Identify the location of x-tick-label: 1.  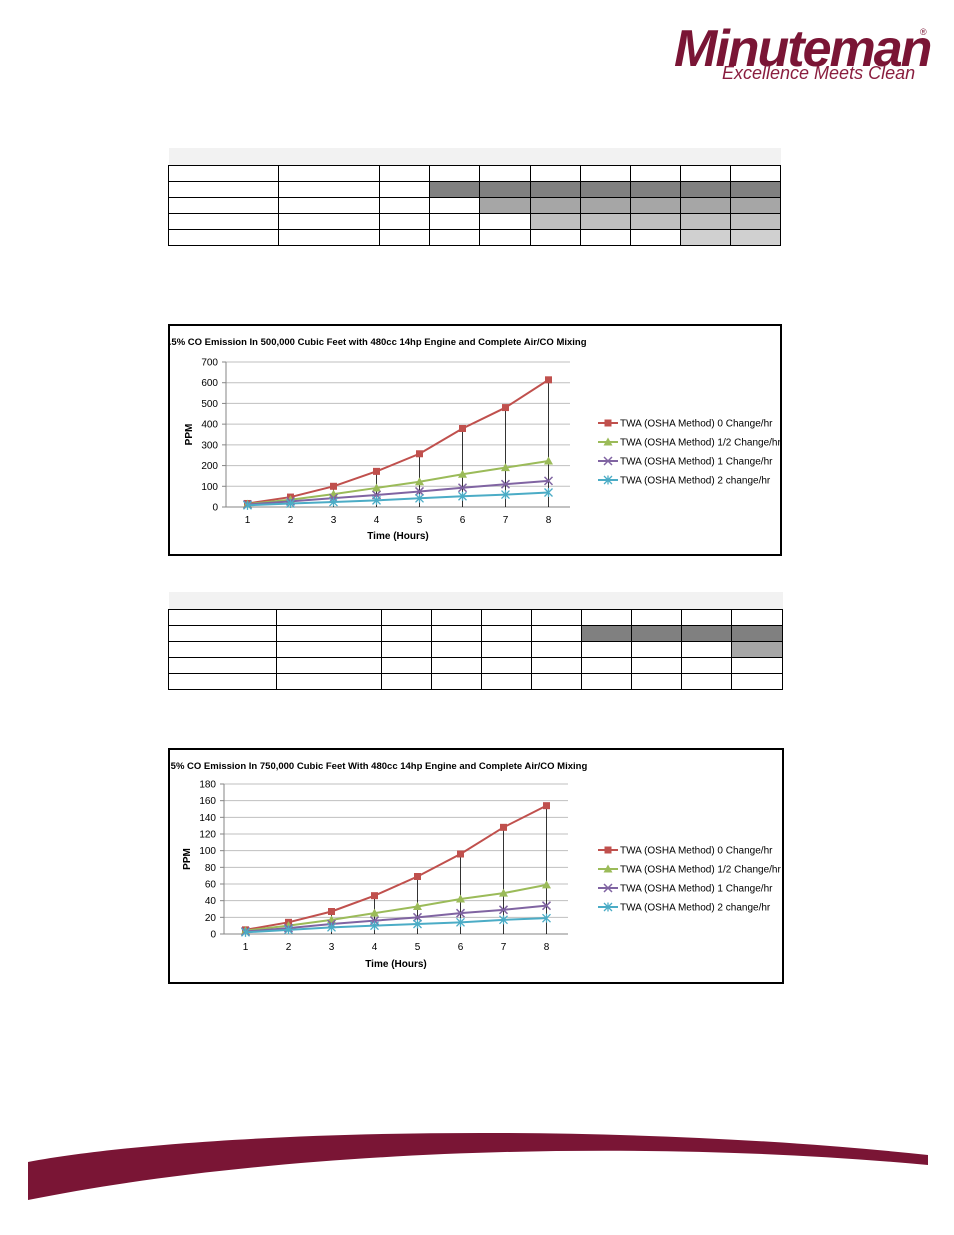
(246, 947).